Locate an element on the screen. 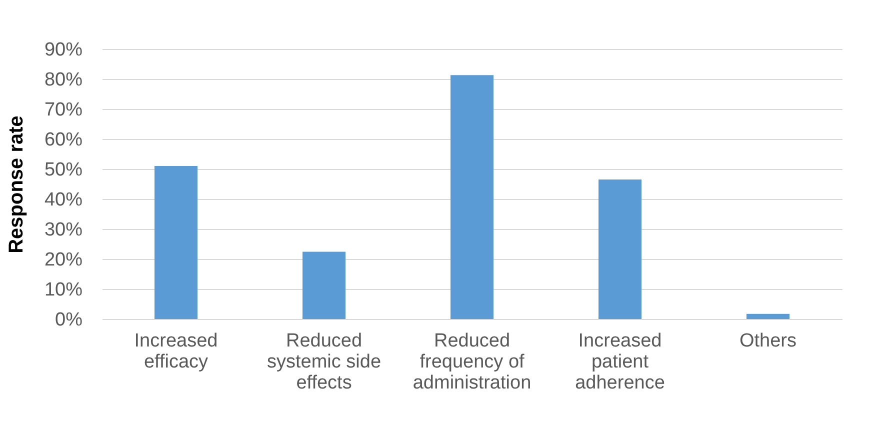 Image resolution: width=888 pixels, height=423 pixels. x-tick-label: Increased efficacy is located at coordinates (176, 351).